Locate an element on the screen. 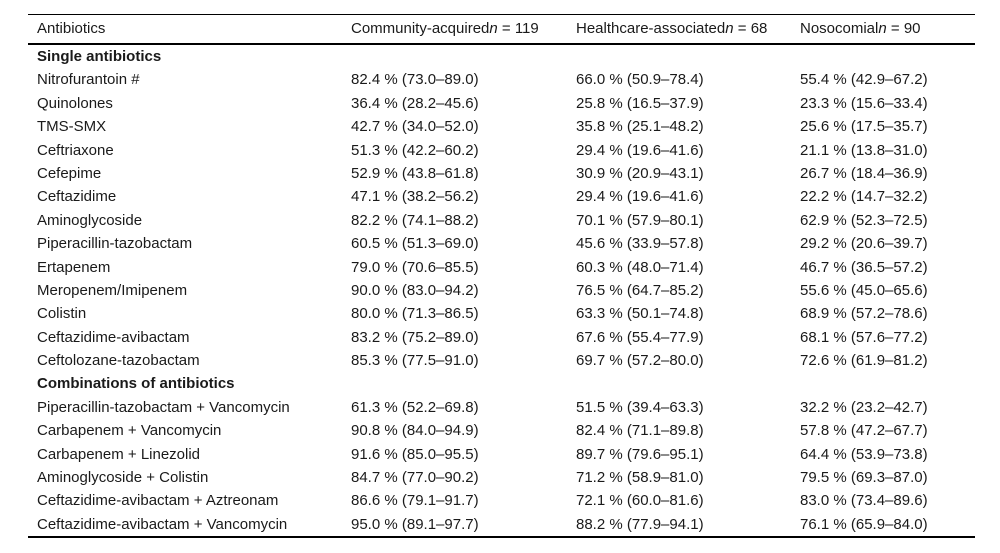 The width and height of the screenshot is (1000, 553). value-cell-group3: 64.4 % (53.9–73.8) is located at coordinates (864, 454).